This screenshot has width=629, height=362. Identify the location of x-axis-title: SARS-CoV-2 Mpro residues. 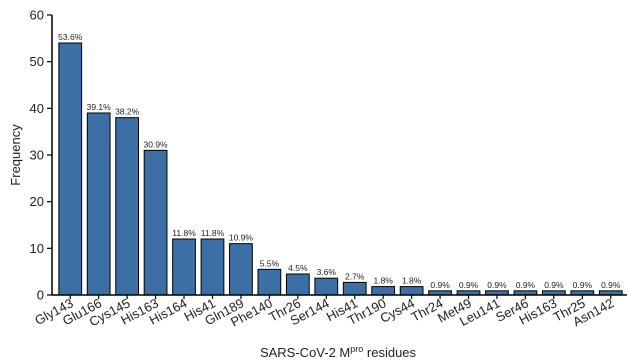
(338, 352).